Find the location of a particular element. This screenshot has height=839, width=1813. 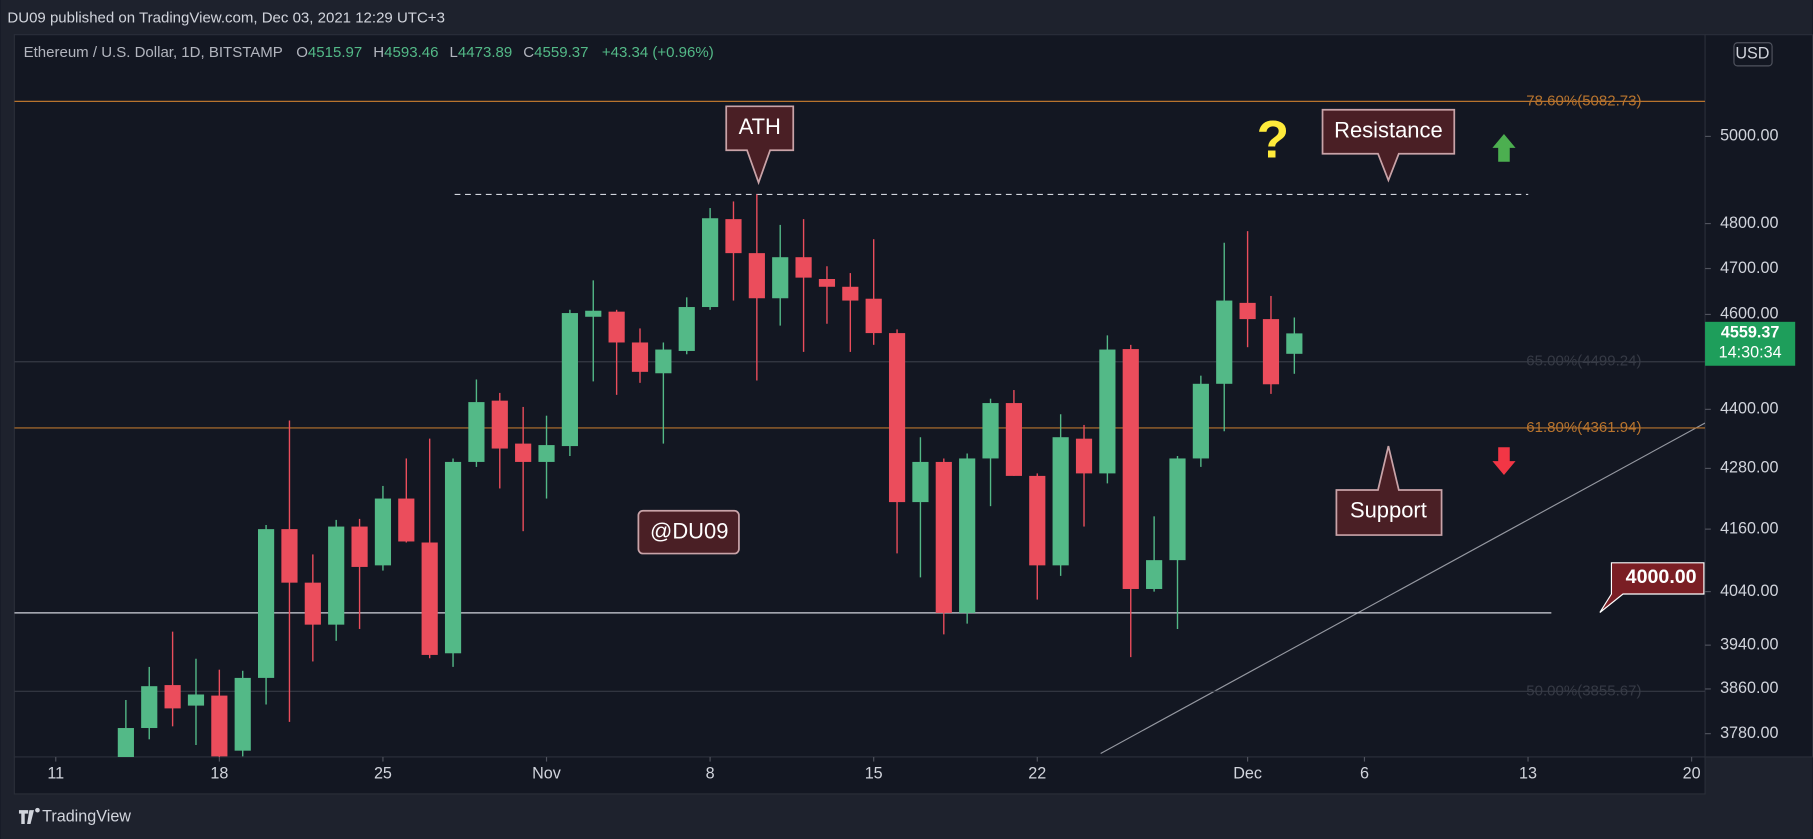

y-tick-label: 4280.00 is located at coordinates (1749, 468).